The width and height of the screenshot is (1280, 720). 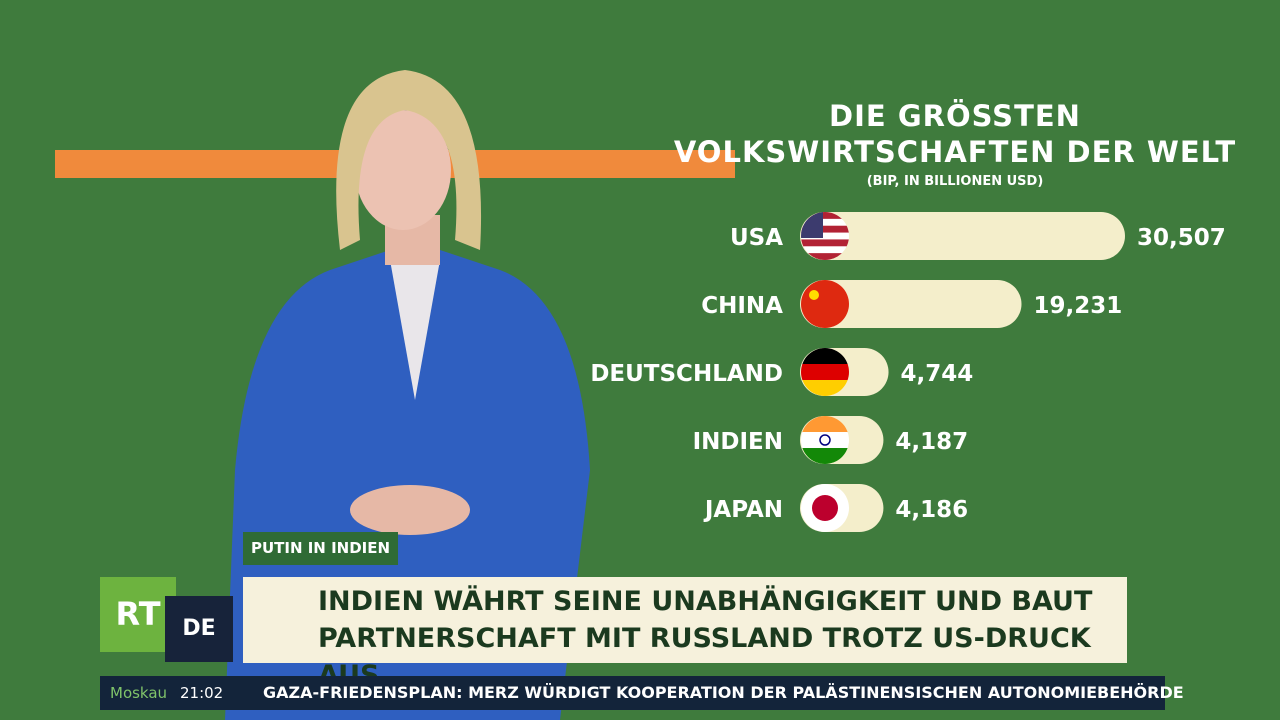 I want to click on logo-sub: DE, so click(x=199, y=629).